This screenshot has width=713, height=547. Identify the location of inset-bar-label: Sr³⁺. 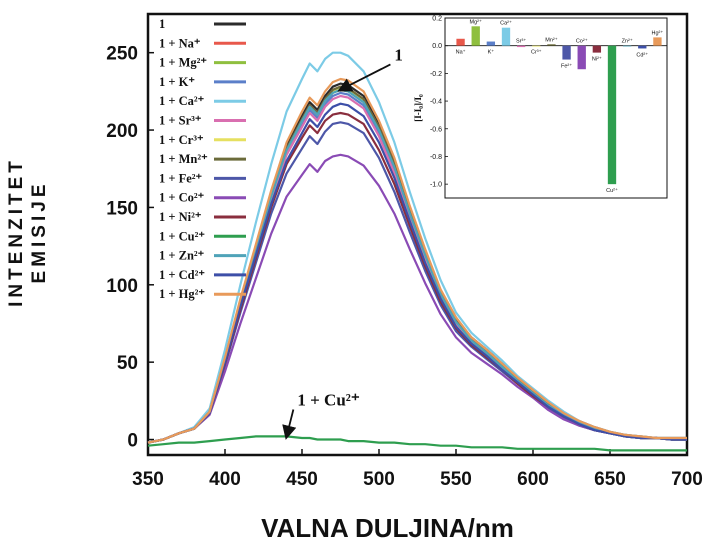
(521, 41).